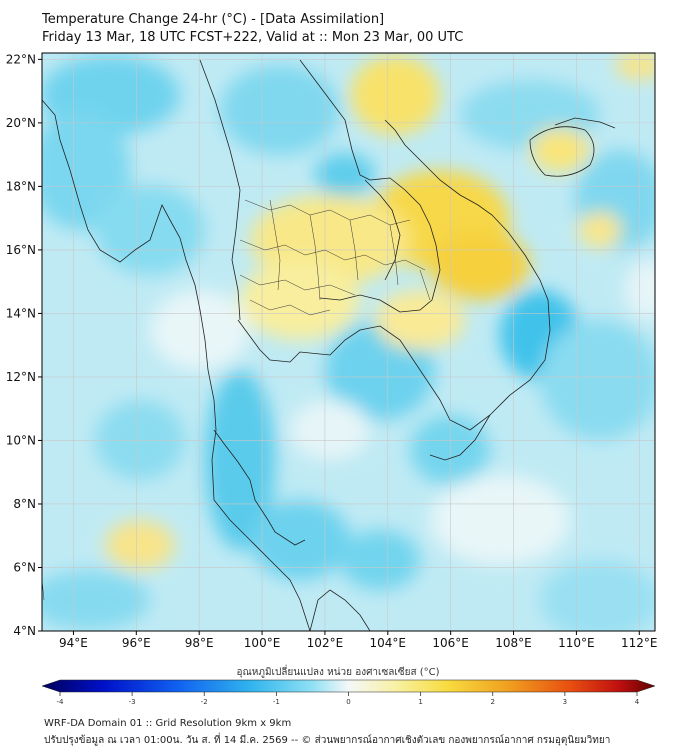 This screenshot has height=756, width=676. I want to click on colorbar-tick-label: 0, so click(348, 702).